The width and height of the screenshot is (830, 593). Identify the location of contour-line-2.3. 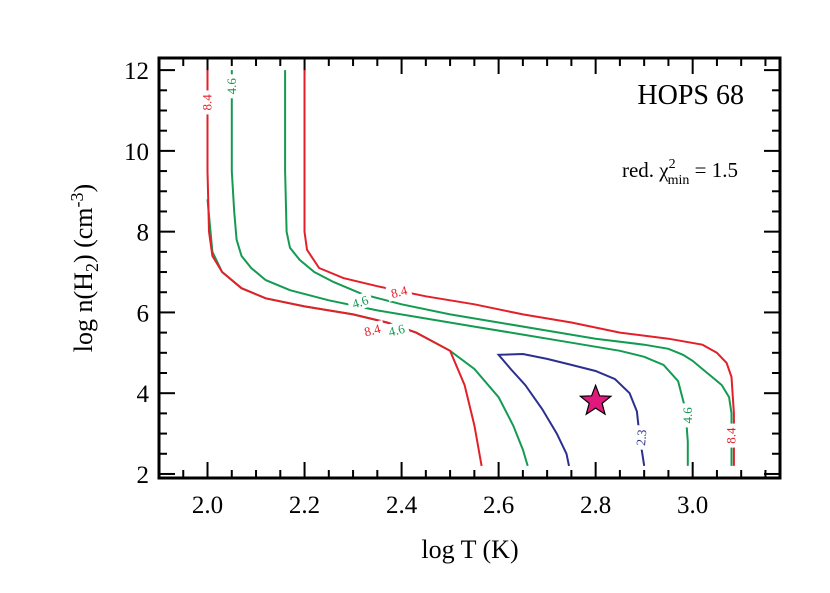
(571, 409).